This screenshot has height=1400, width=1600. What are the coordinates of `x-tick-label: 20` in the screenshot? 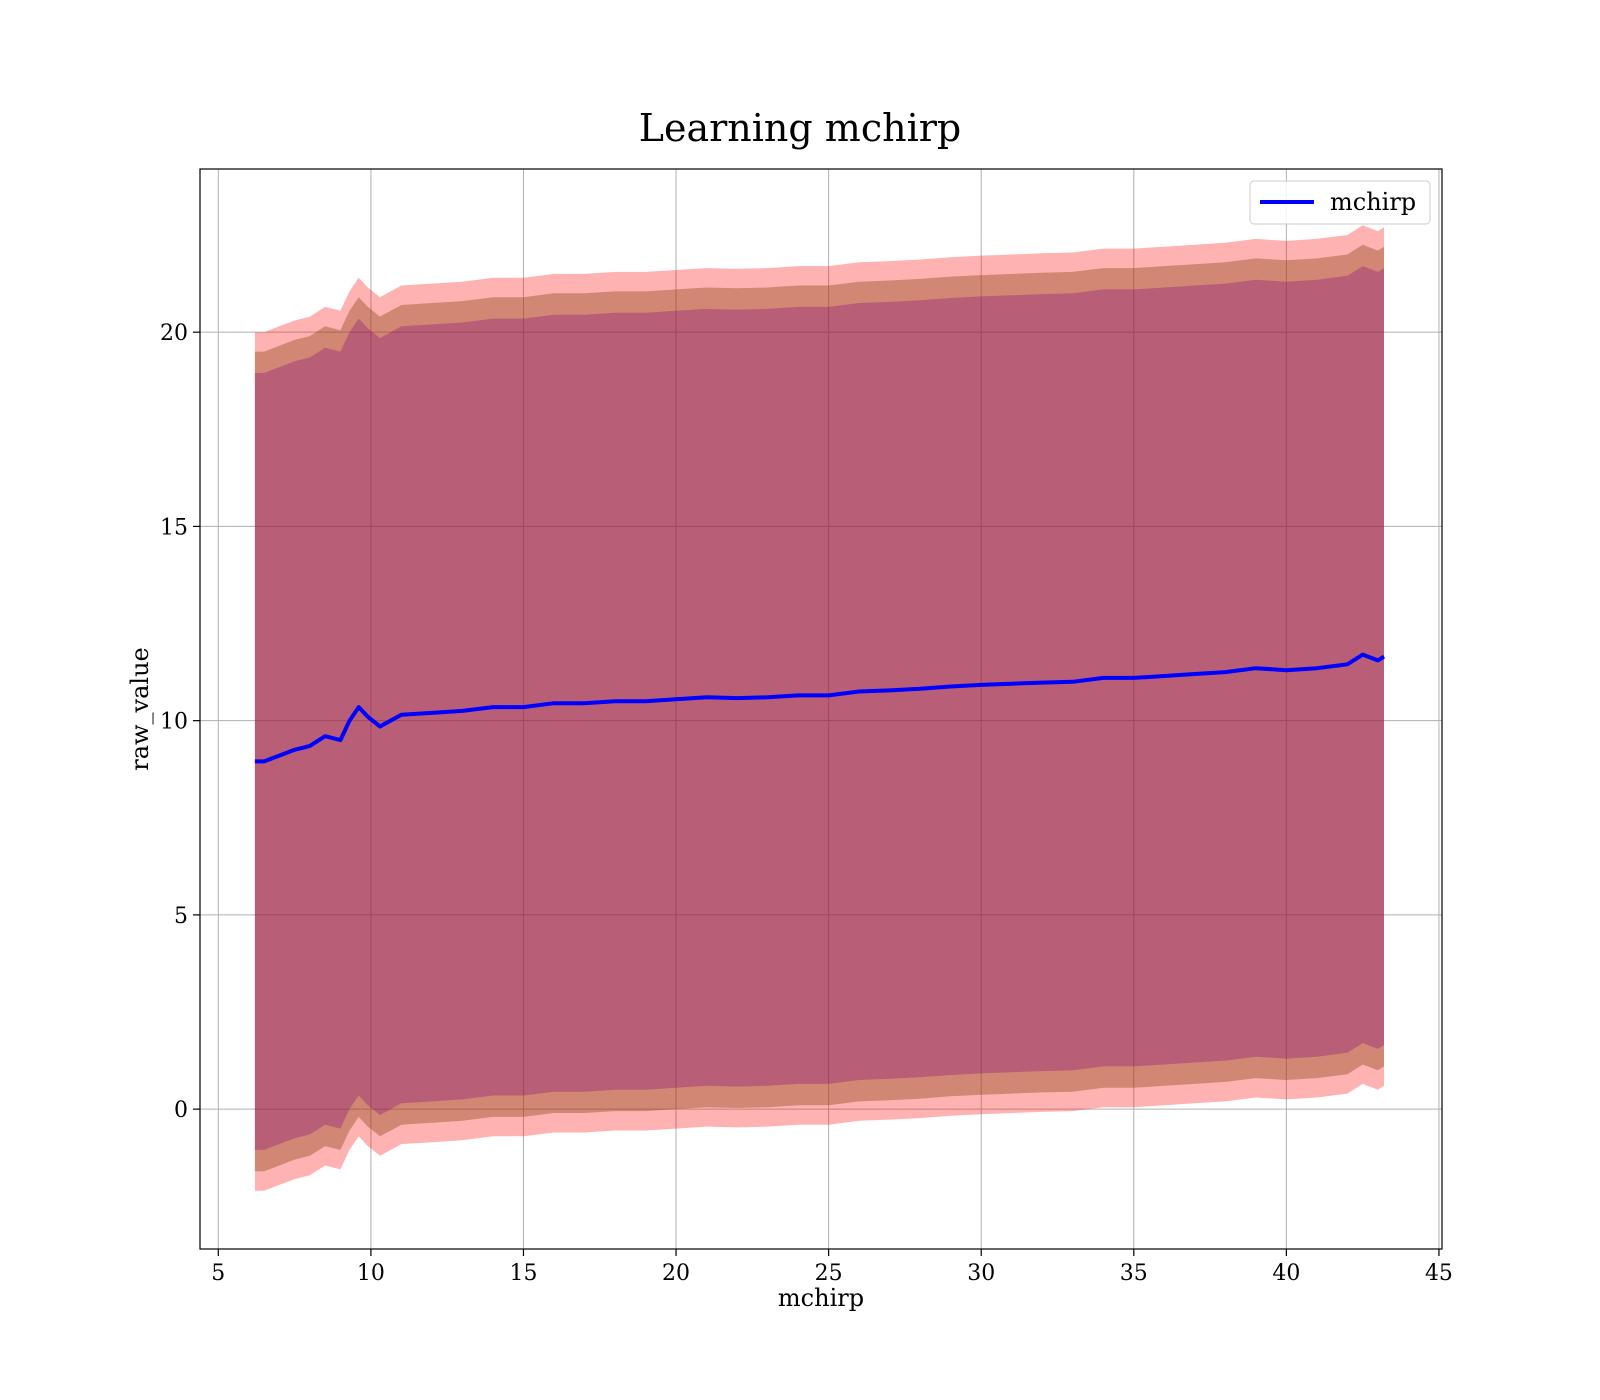 It's located at (676, 1273).